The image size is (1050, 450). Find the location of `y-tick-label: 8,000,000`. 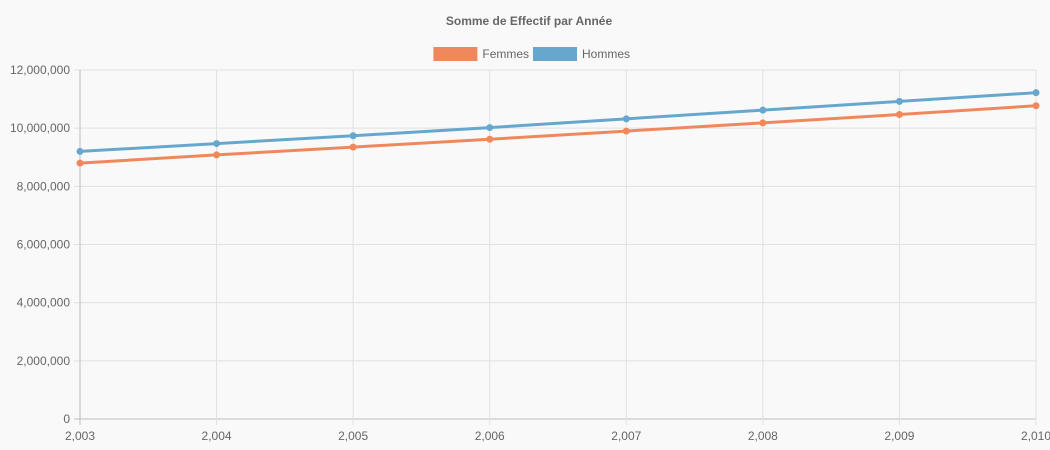

y-tick-label: 8,000,000 is located at coordinates (44, 186).